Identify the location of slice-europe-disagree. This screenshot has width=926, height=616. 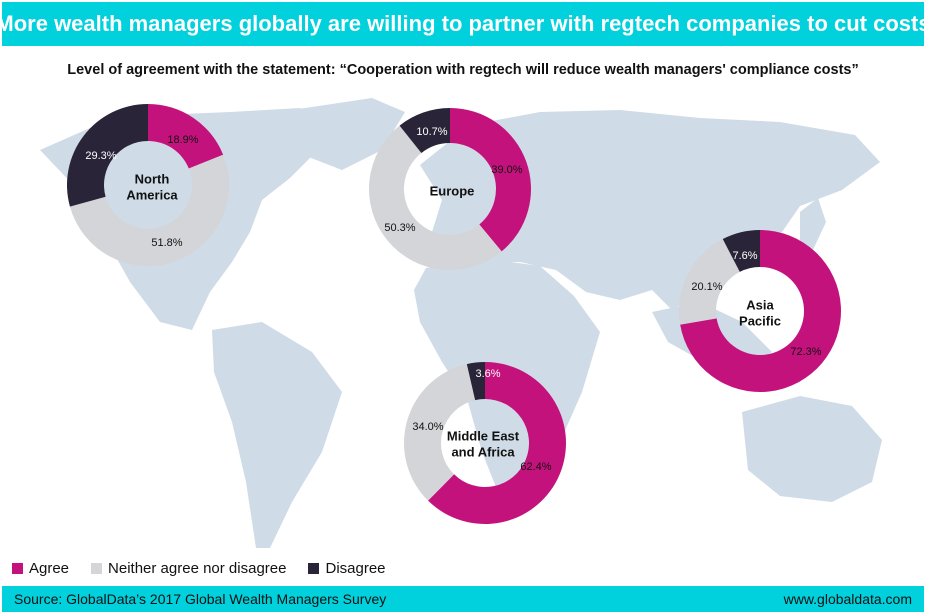
(424, 131).